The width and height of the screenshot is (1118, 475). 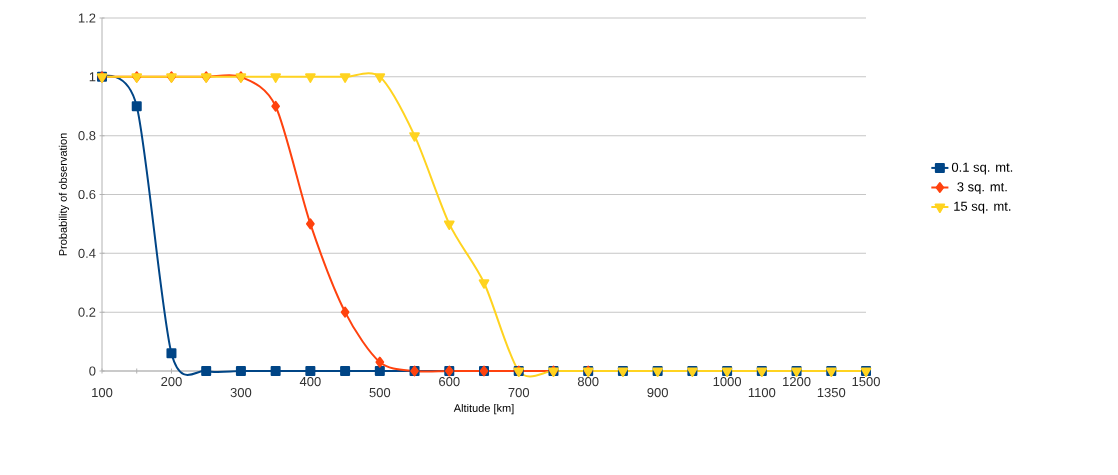 I want to click on x-tick-label: 300, so click(x=241, y=392).